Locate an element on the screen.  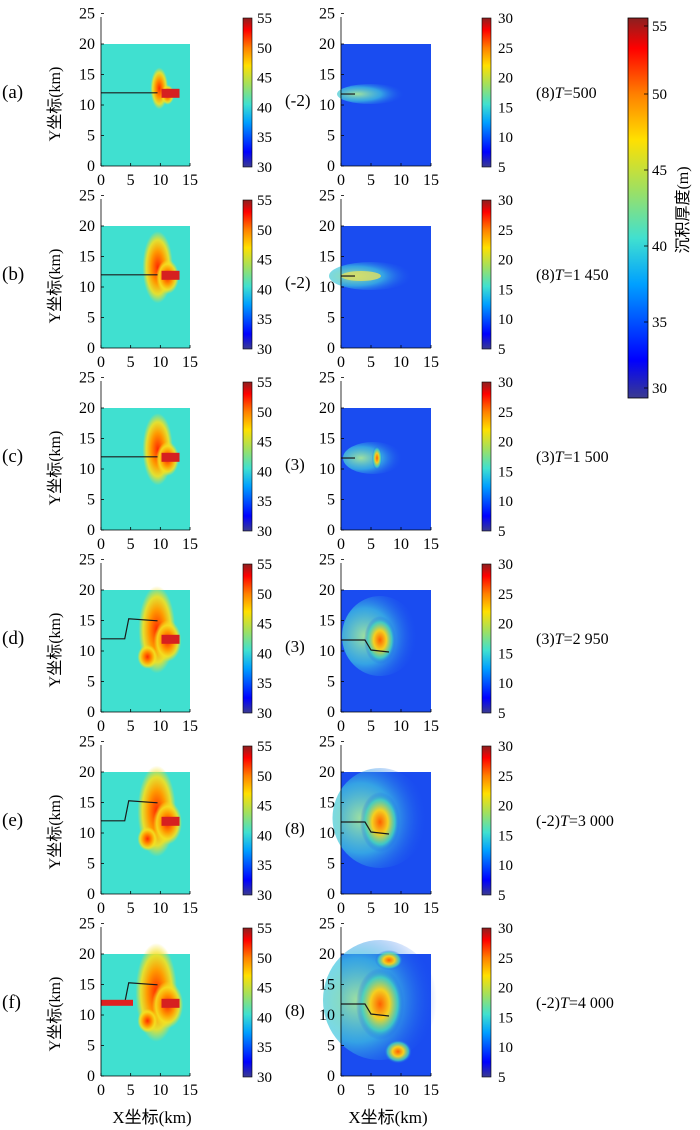
left-colorbar-tick-label: 35 is located at coordinates (264, 684).